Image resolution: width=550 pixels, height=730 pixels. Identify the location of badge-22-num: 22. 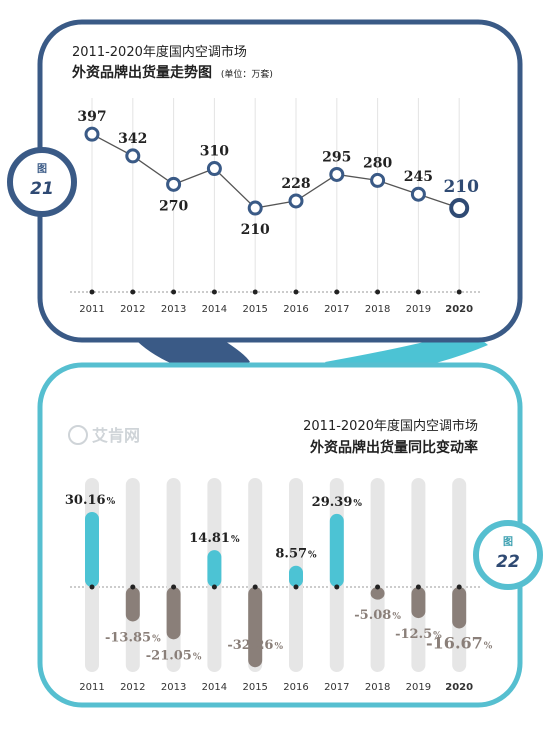
(508, 562).